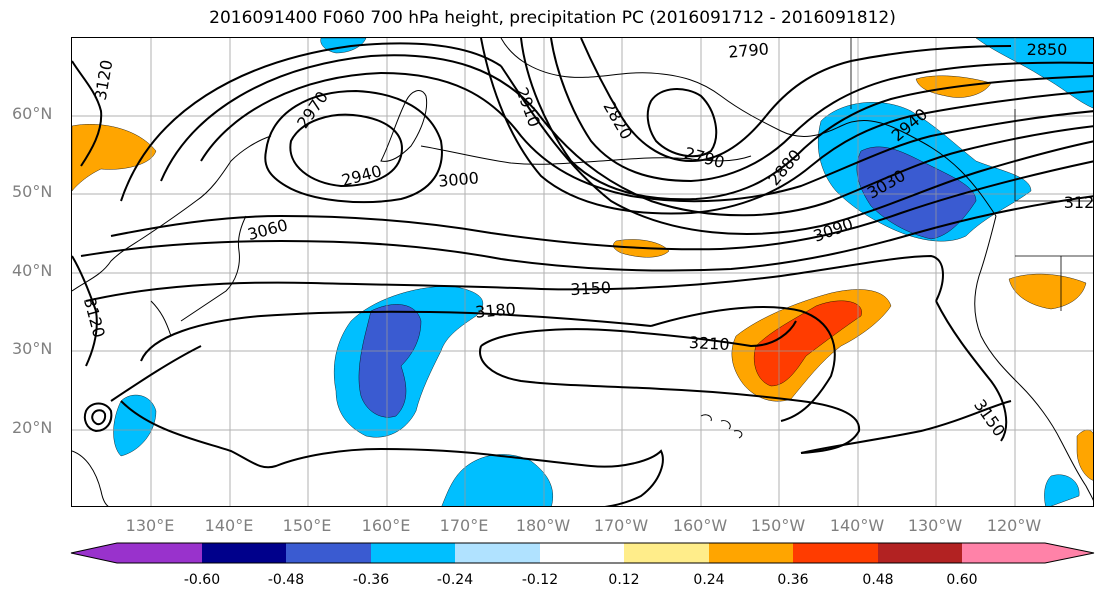  I want to click on colorbar-tick-label: 0.36, so click(793, 580).